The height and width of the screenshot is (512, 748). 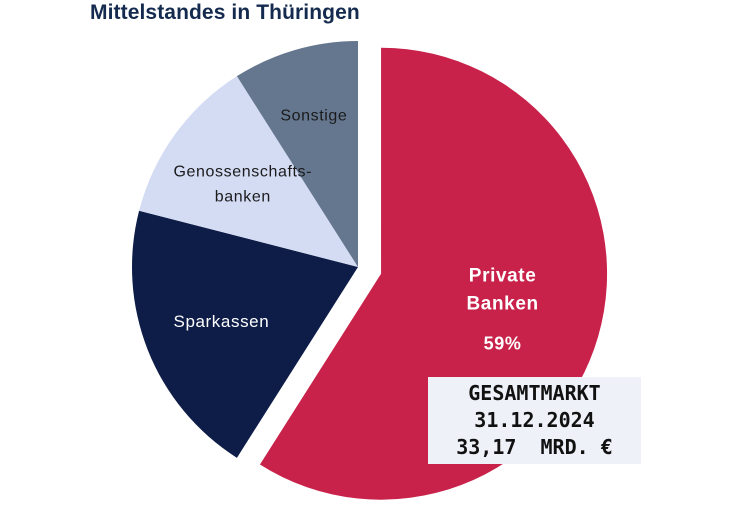 I want to click on total-market-heading: GESAMTMARKT, so click(x=534, y=393).